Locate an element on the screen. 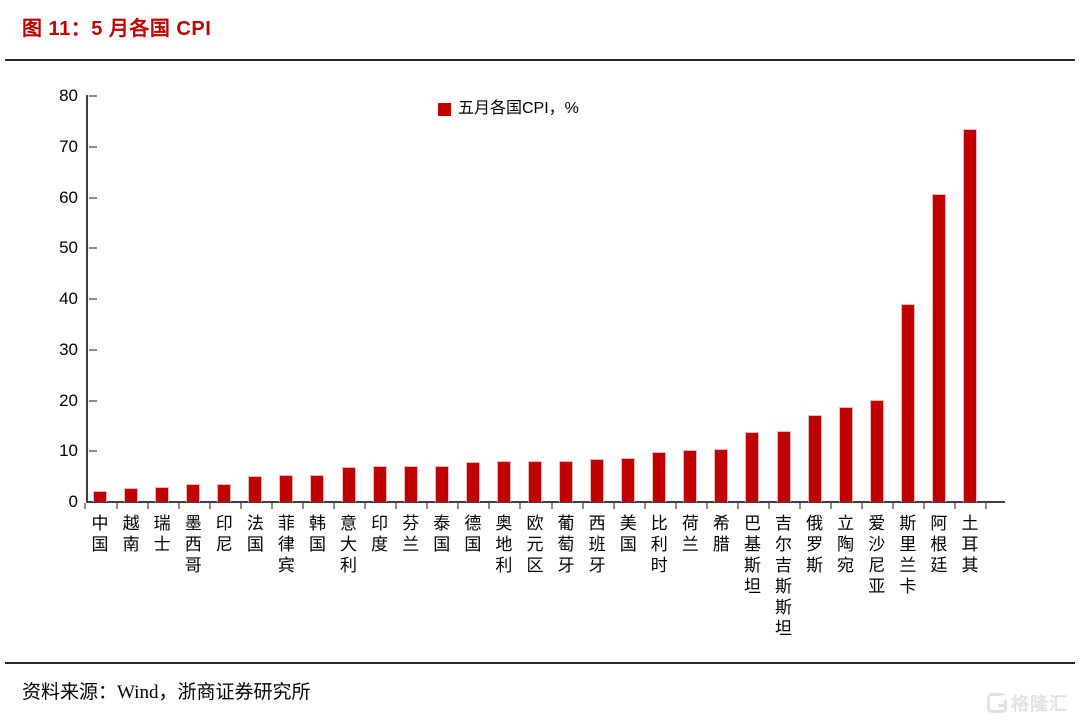 This screenshot has width=1080, height=719. x-axis-label-char: 哥 is located at coordinates (193, 565).